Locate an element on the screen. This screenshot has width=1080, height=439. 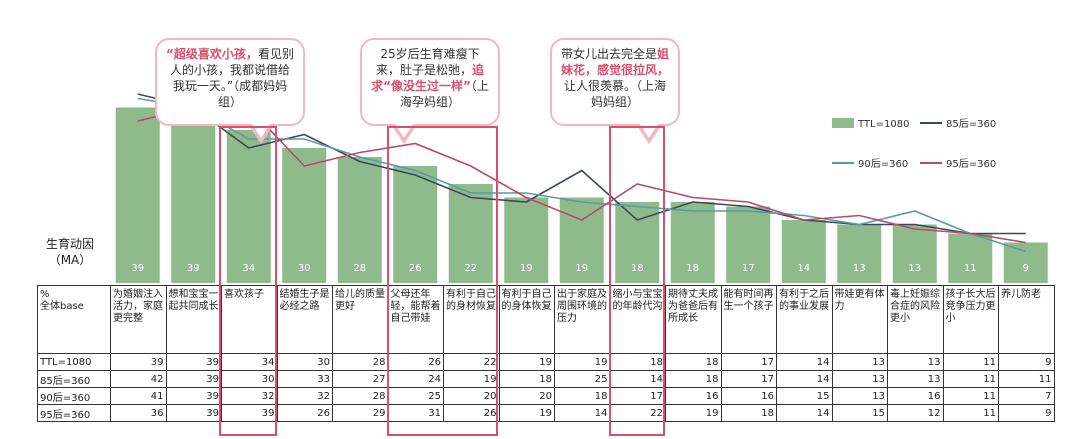
table-cell-1-12: 14 is located at coordinates (804, 379).